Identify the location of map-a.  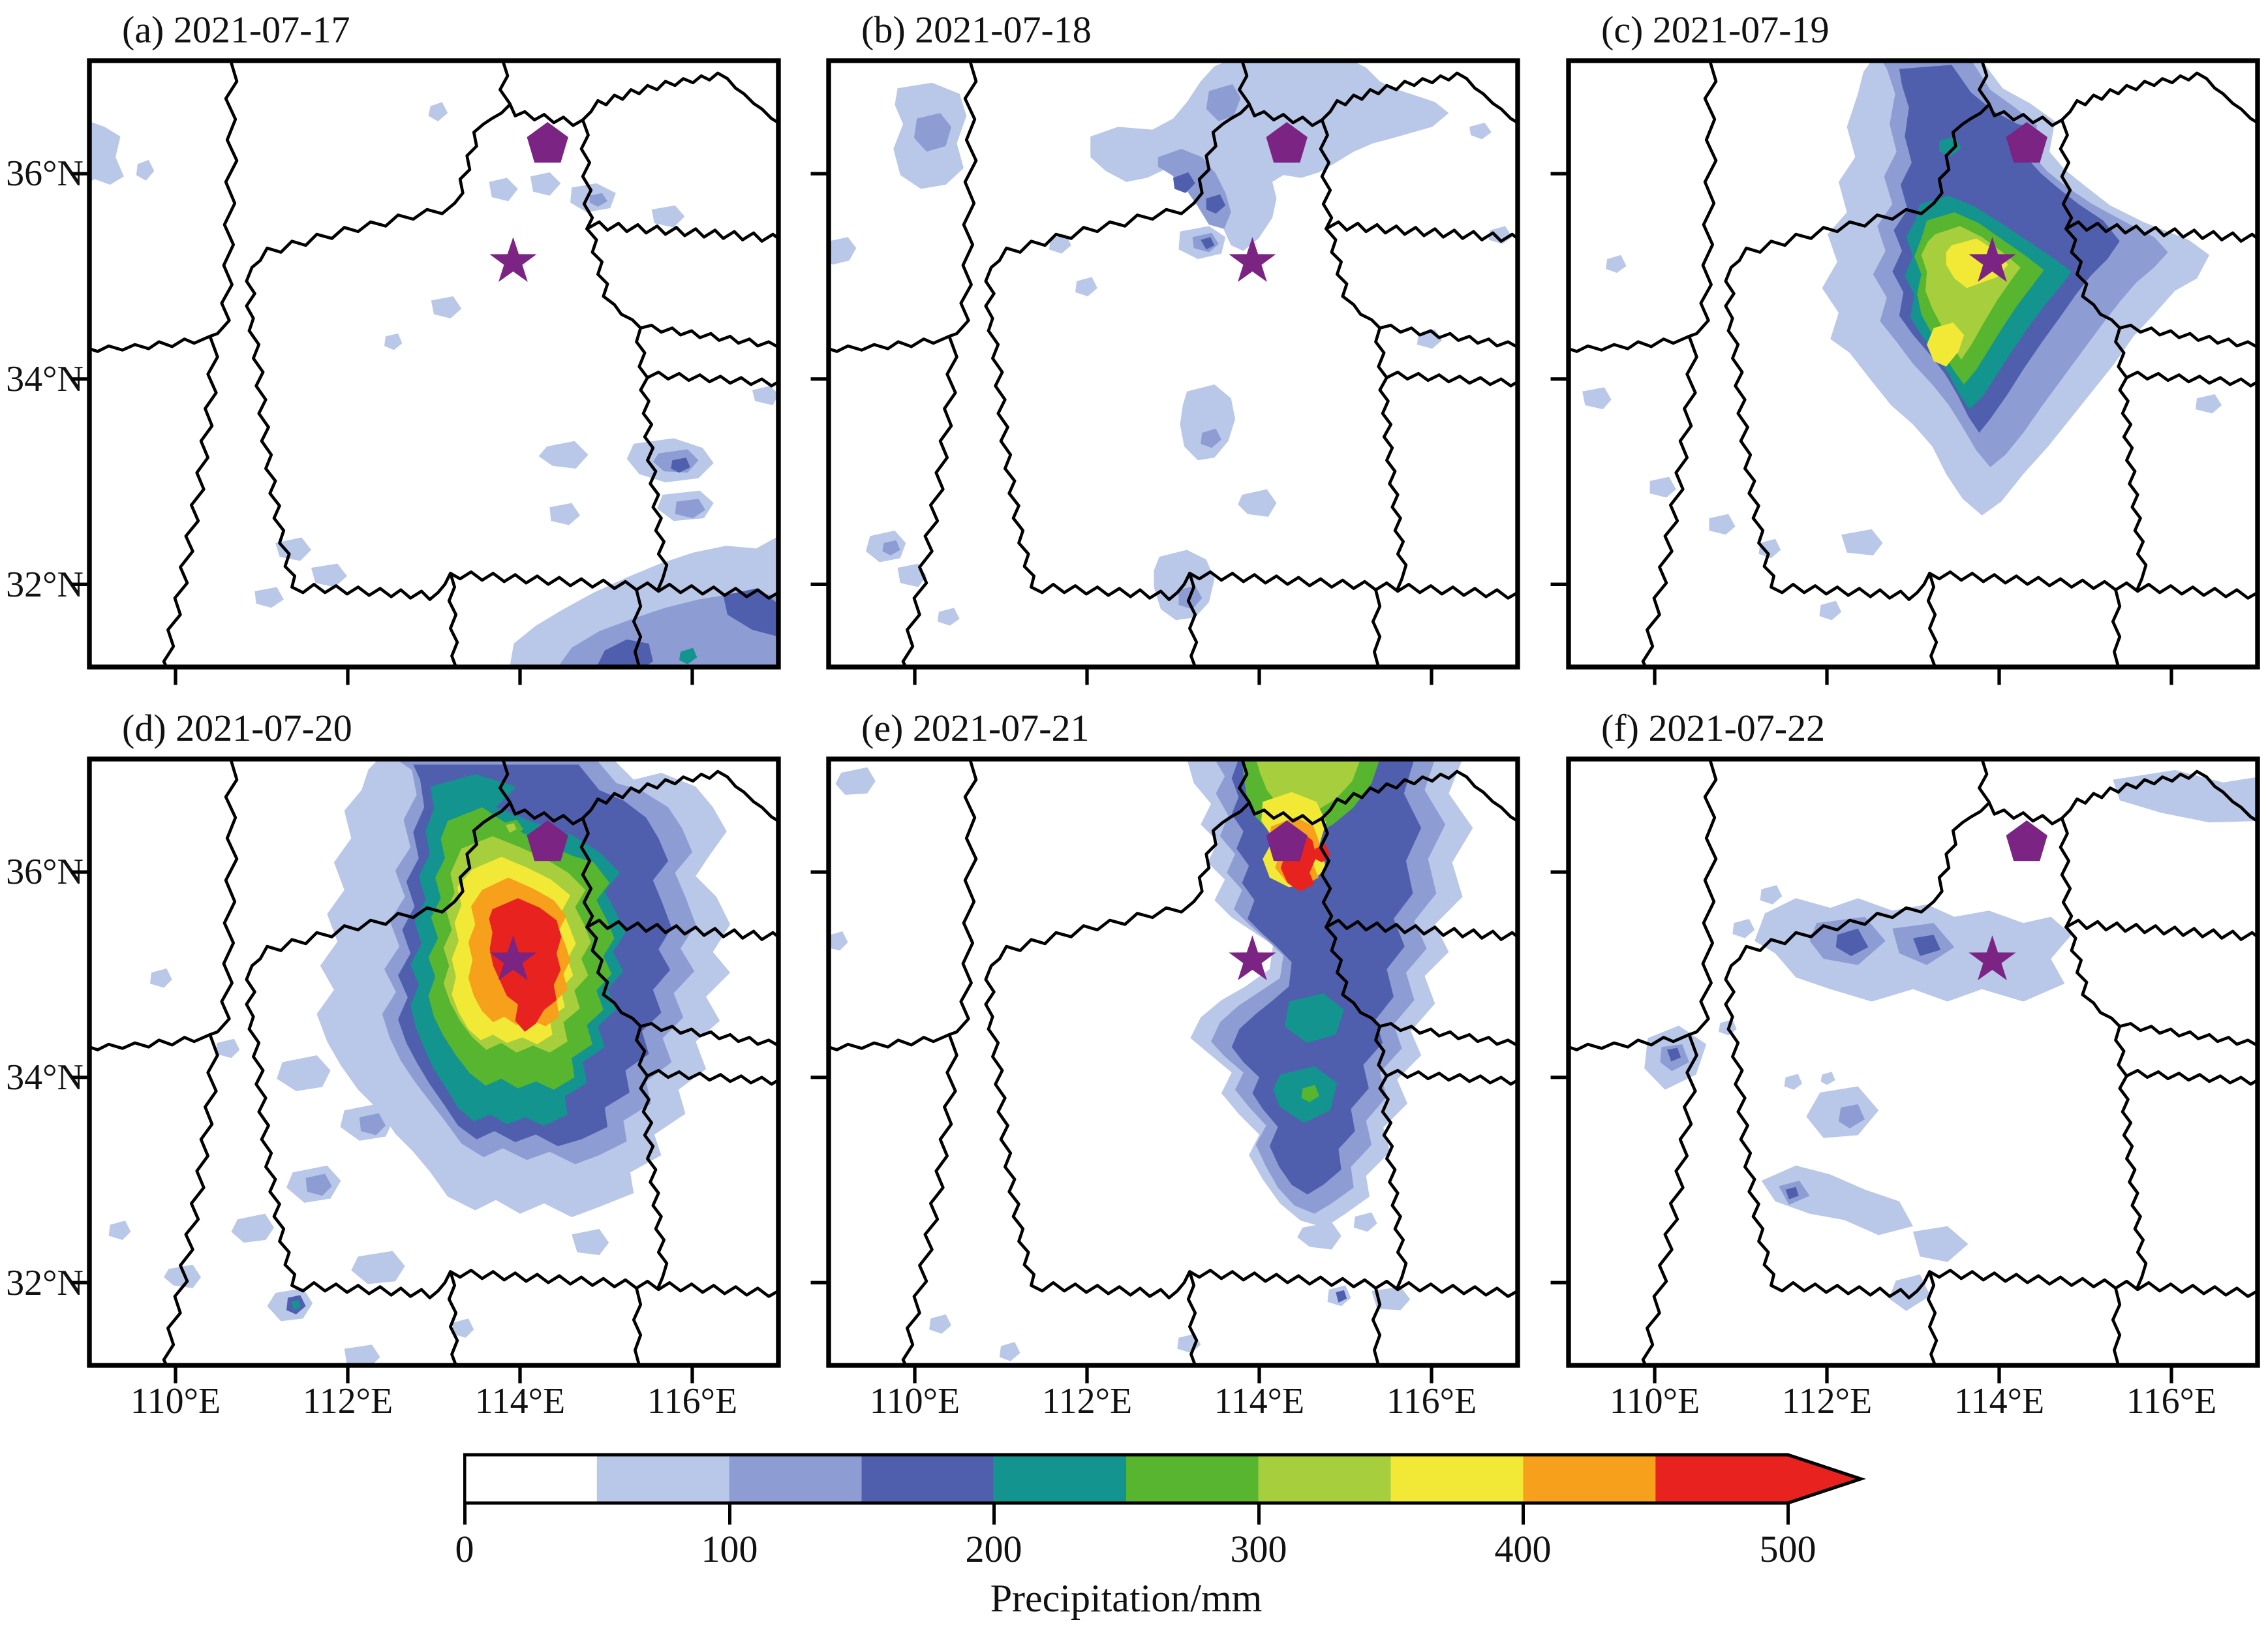
(434, 364).